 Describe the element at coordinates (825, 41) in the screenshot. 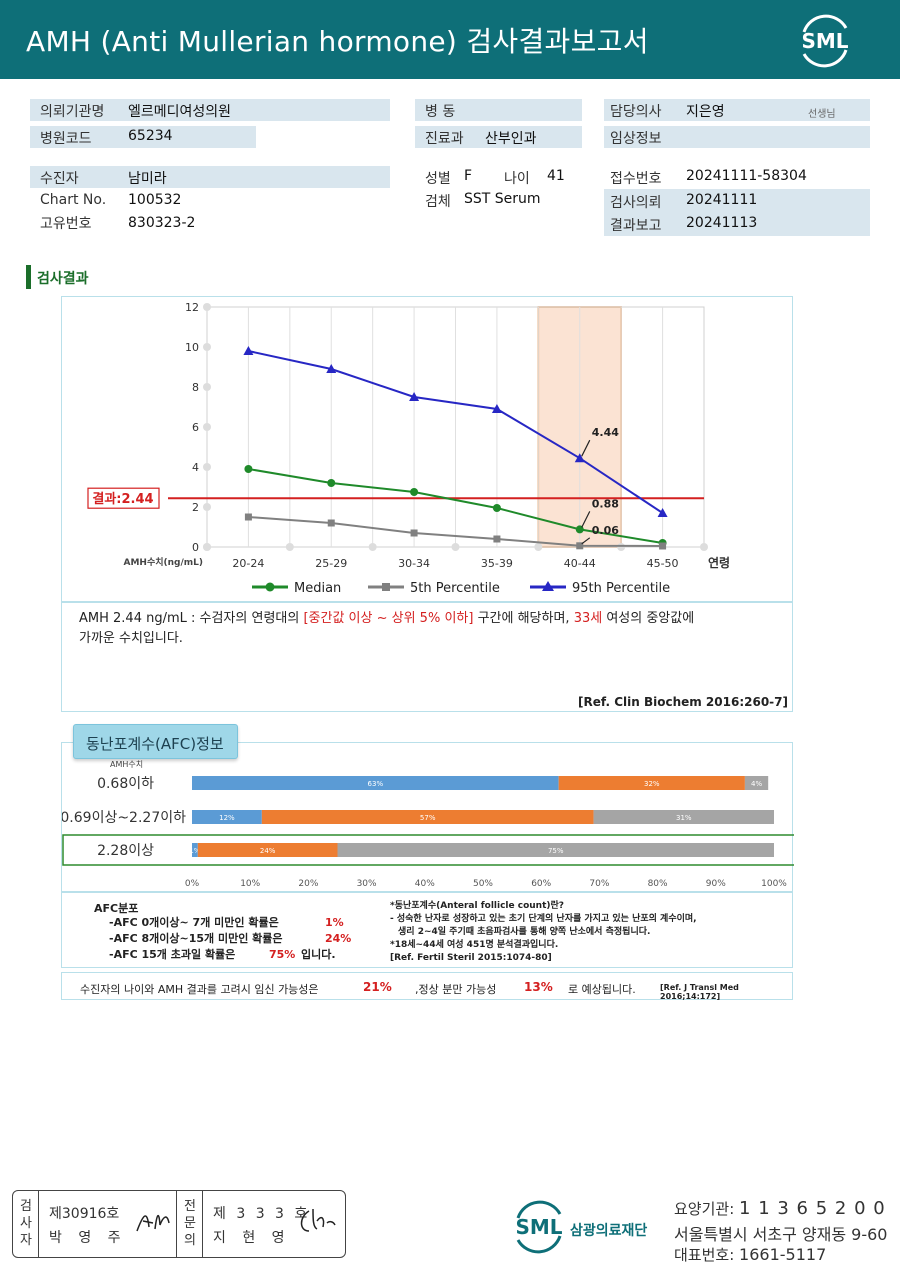

I see `sml-logo-icon: SML` at that location.